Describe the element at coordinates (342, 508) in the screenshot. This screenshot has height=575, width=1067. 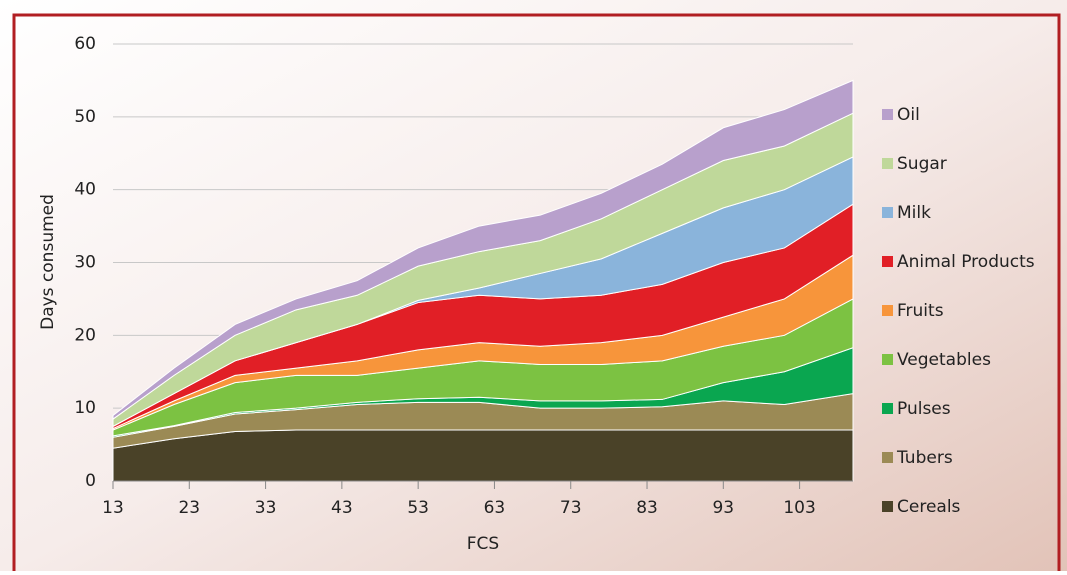
I see `x-tick-label: 43` at that location.